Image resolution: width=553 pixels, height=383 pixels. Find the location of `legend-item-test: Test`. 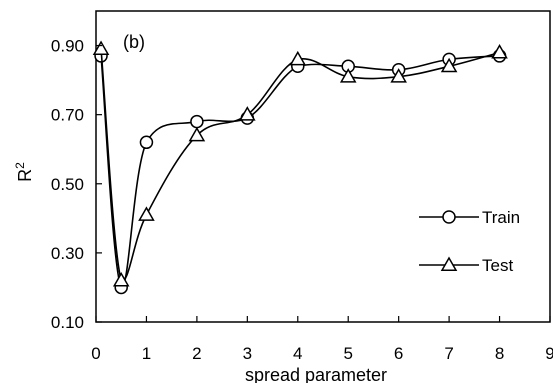

legend-item-test: Test is located at coordinates (466, 265).